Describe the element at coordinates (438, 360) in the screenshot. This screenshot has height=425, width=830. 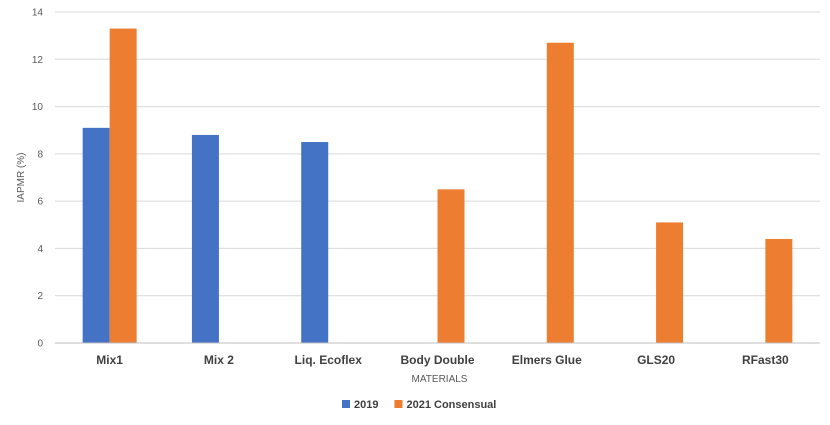
I see `x-category-label: Body Double` at that location.